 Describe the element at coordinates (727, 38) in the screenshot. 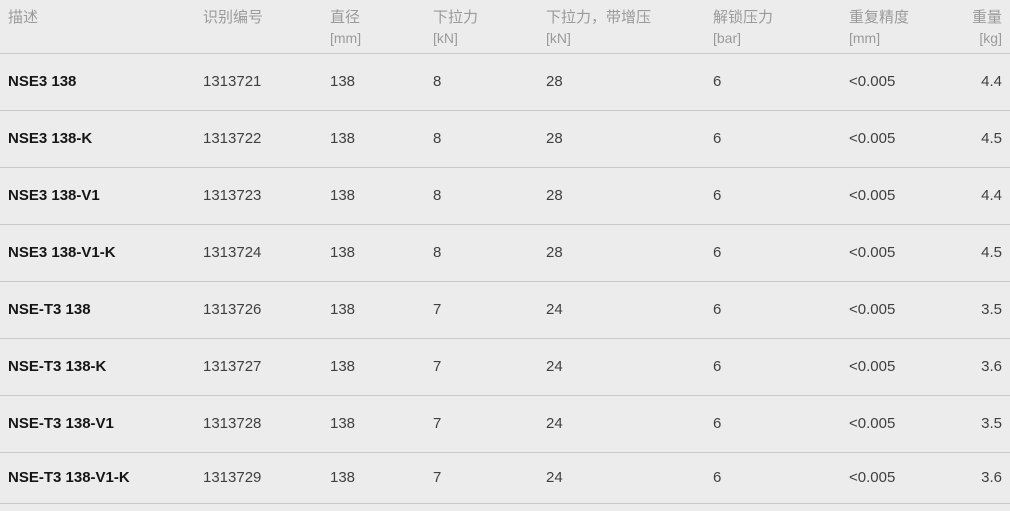

I see `column-header-unit: [bar]` at that location.